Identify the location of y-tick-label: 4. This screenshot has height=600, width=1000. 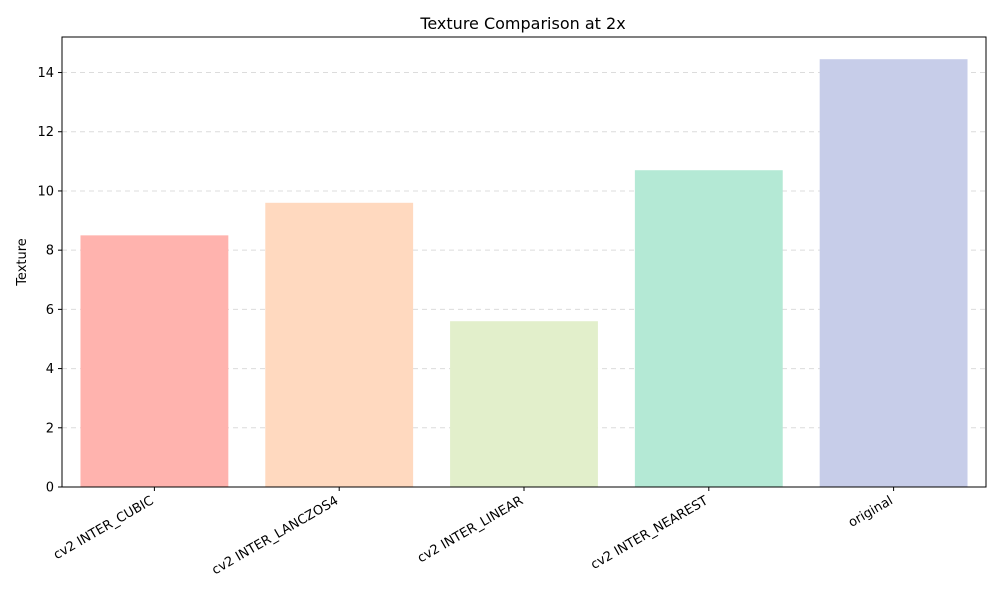
(50, 369).